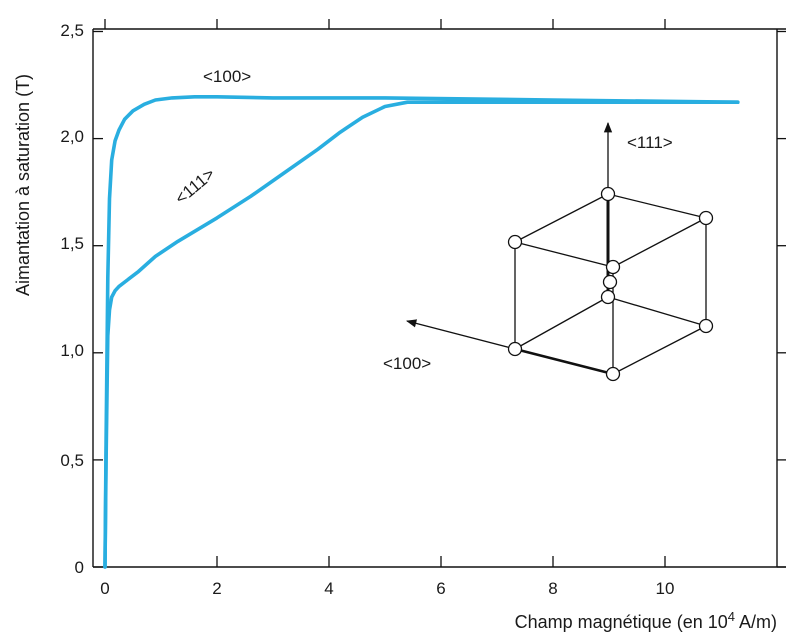 The height and width of the screenshot is (635, 786). I want to click on x-axis-title: Champ magnétique (en 104 A/m), so click(646, 620).